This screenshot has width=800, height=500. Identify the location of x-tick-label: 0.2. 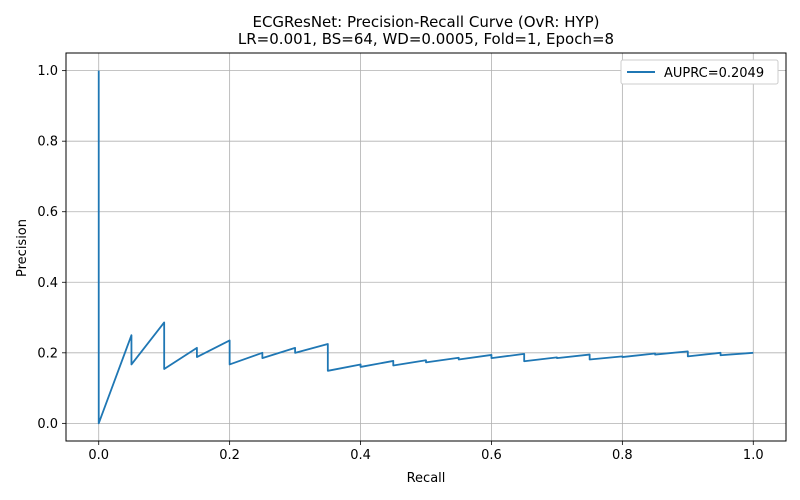
(229, 455).